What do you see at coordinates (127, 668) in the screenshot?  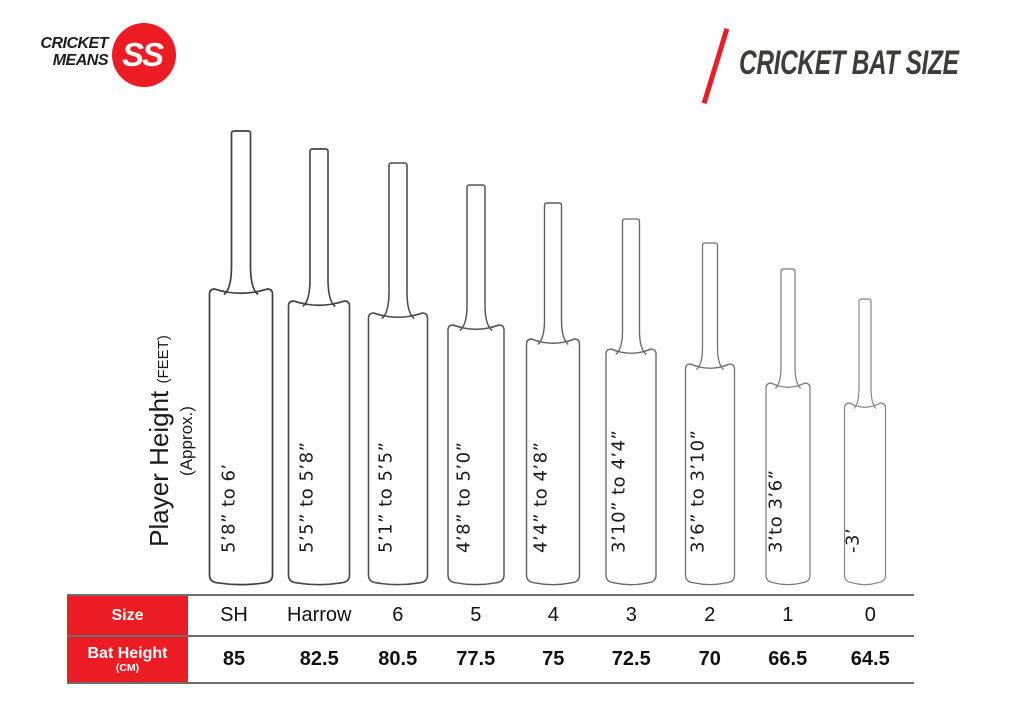 I see `bat-height-unit-label: (CM)` at bounding box center [127, 668].